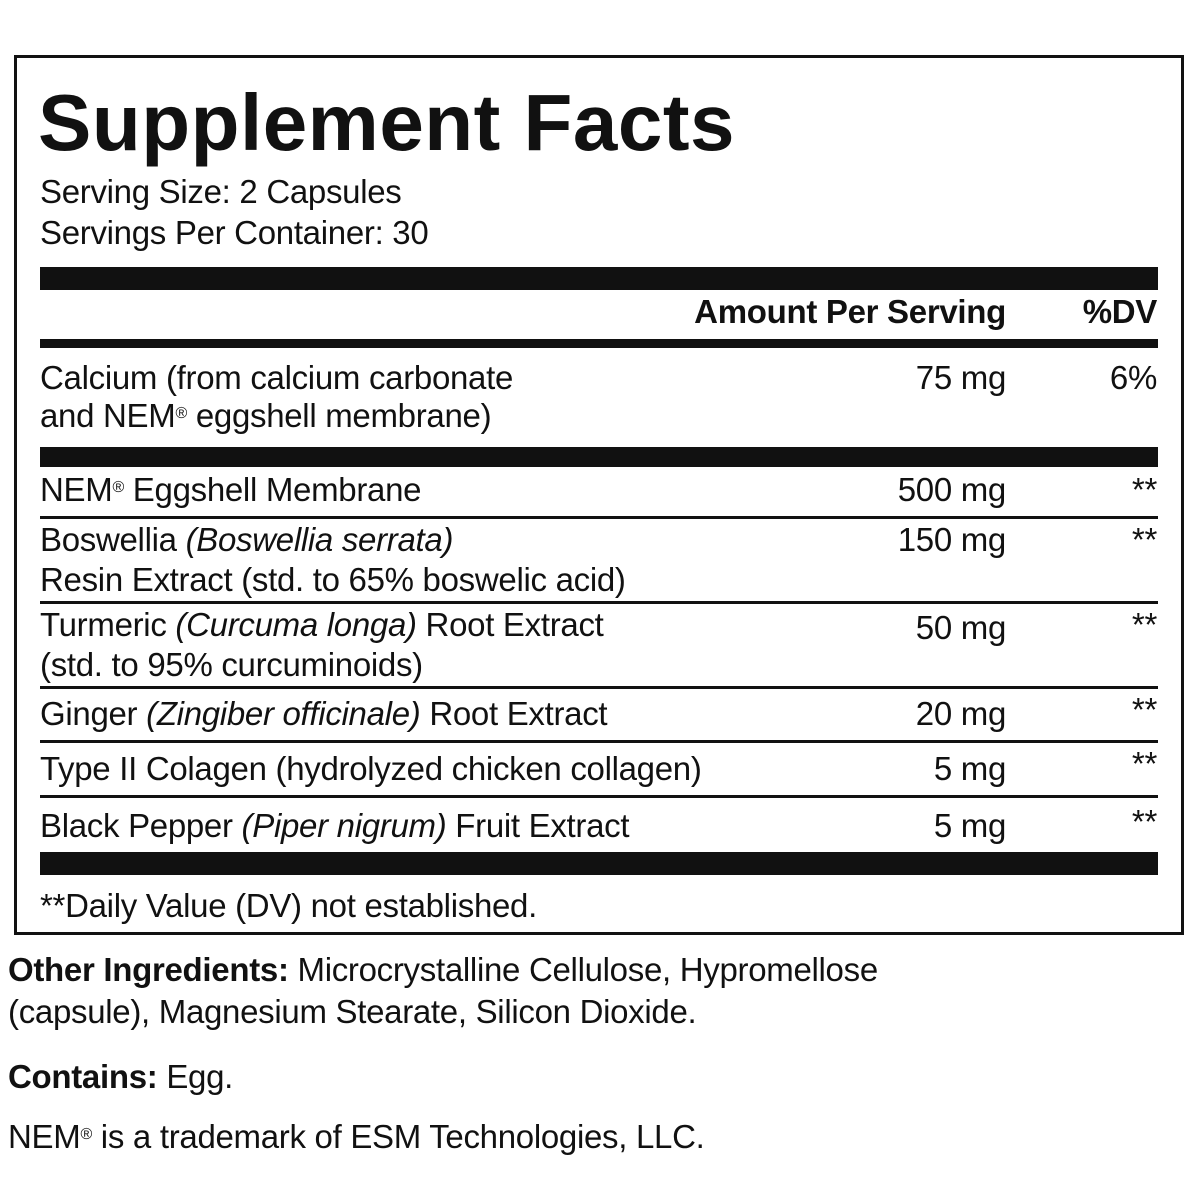 Image resolution: width=1200 pixels, height=1200 pixels. I want to click on ingredient-name: Turmeric (Curcuma longa) Root Extract, so click(322, 625).